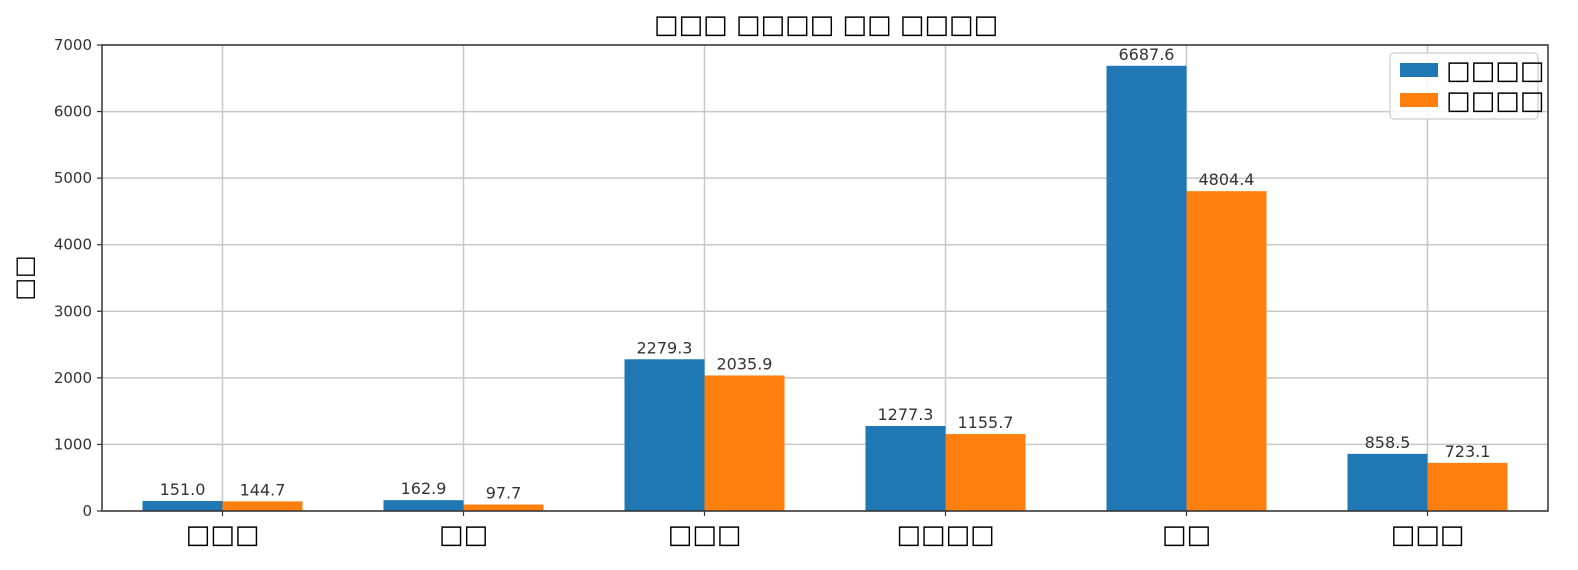  Describe the element at coordinates (73, 311) in the screenshot. I see `y-tick-label: 3000` at that location.